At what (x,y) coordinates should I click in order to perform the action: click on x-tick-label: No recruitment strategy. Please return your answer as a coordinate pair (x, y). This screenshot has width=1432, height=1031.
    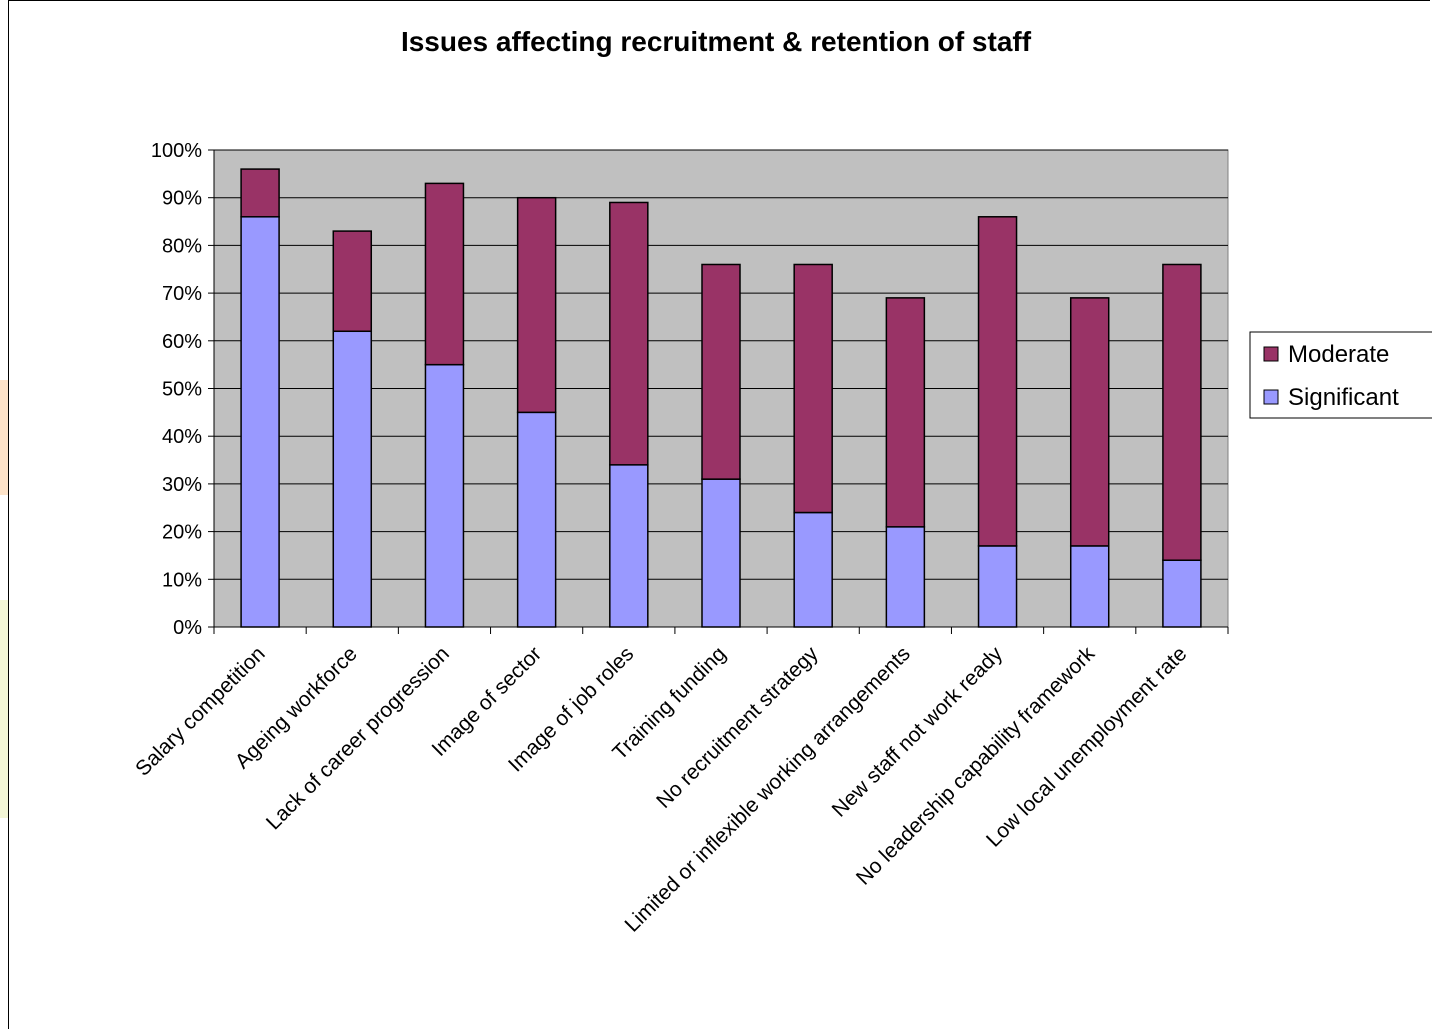
    Looking at the image, I should click on (737, 727).